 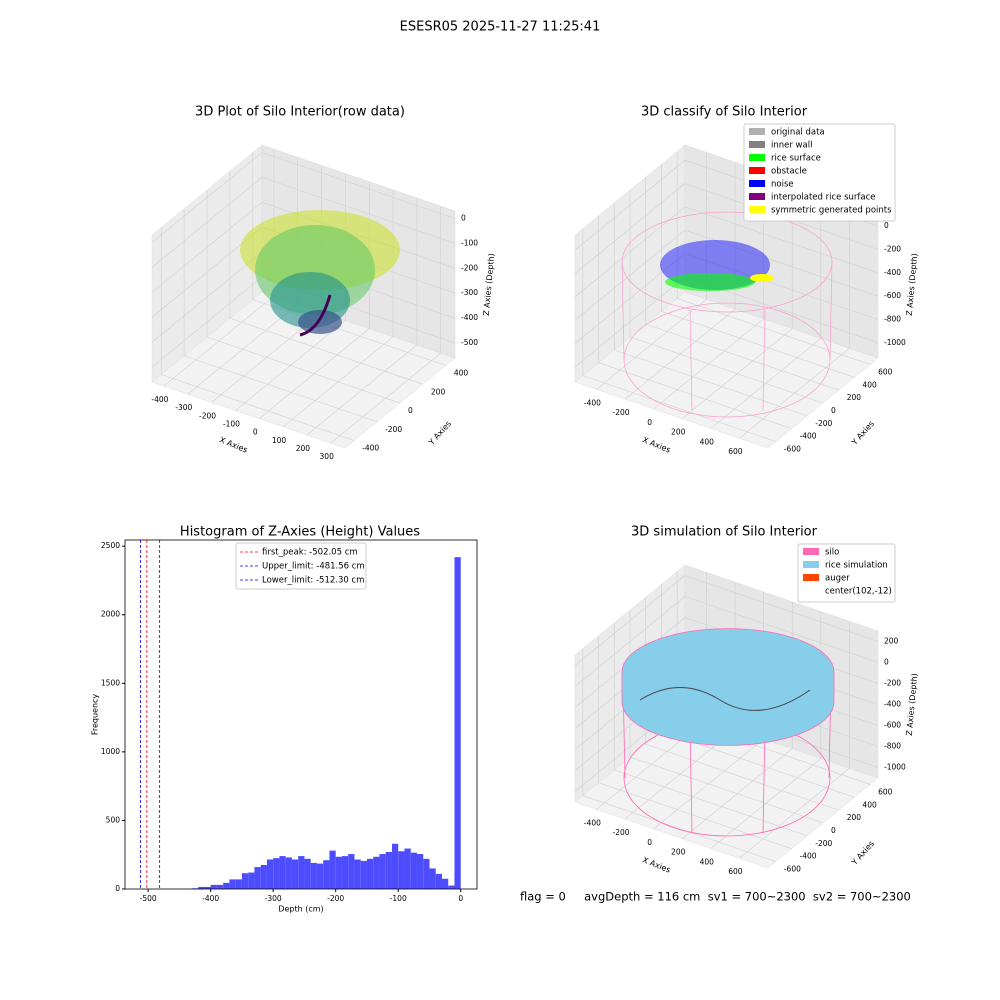 I want to click on y-tick-label: 1000, so click(x=110, y=751).